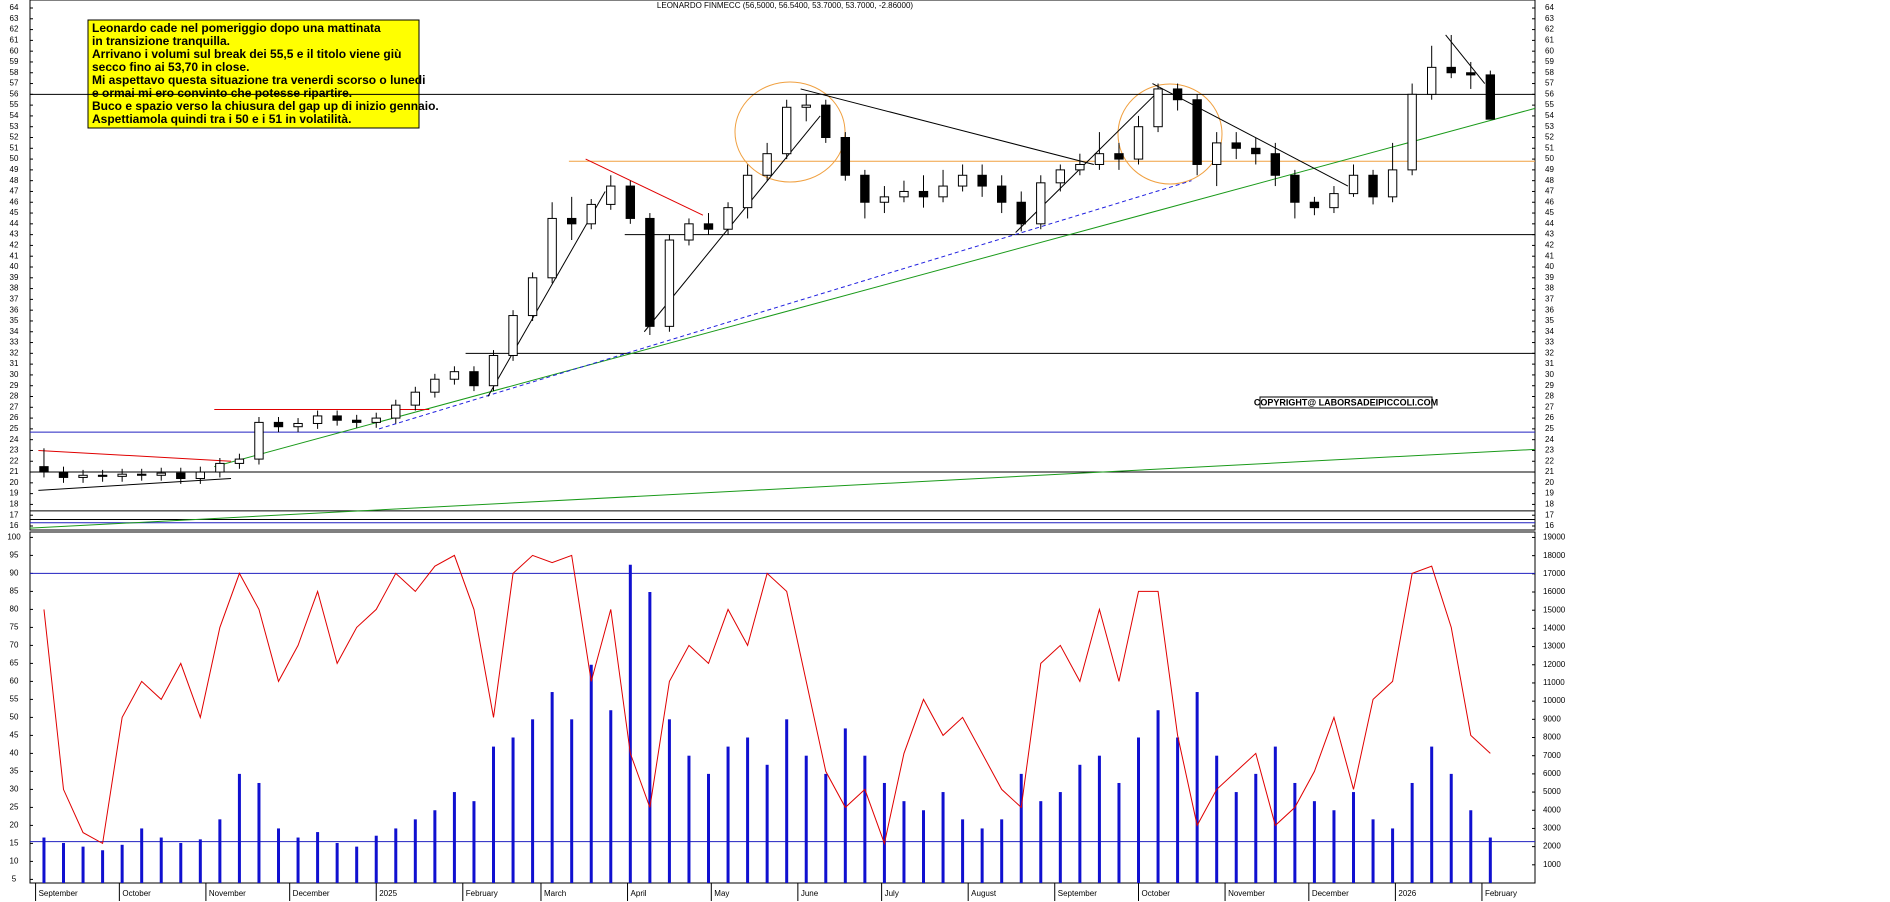 The height and width of the screenshot is (902, 1890). I want to click on x-tick-label: July, so click(892, 893).